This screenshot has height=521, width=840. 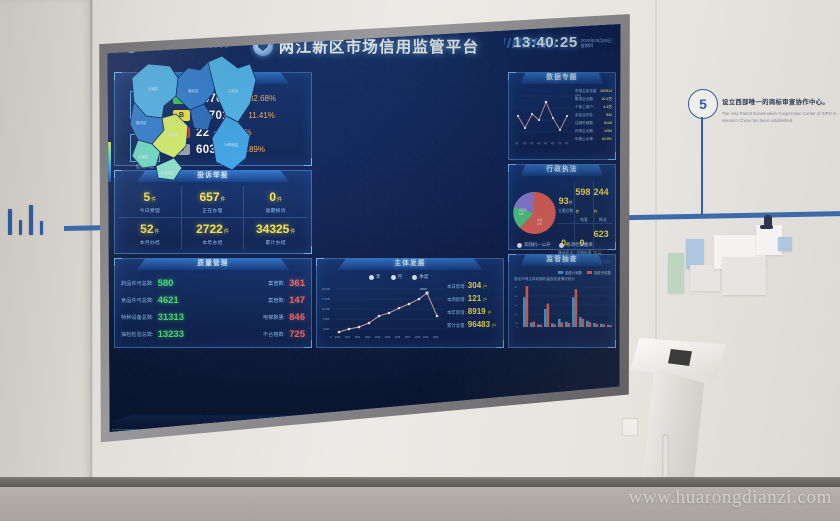 I want to click on quality-item: 抽检检验总数: 13233, so click(x=173, y=334).